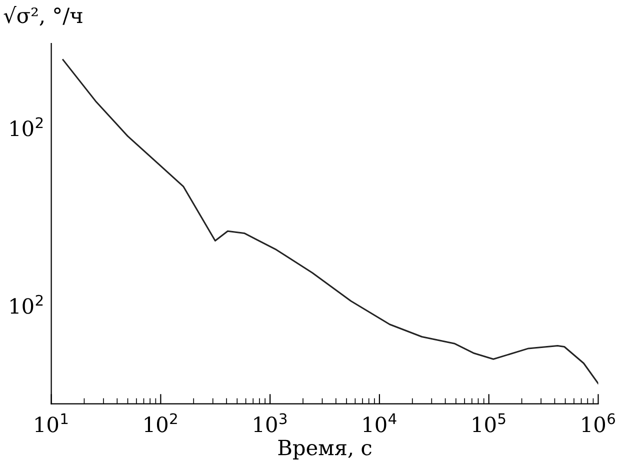 The image size is (618, 474). Describe the element at coordinates (598, 422) in the screenshot. I see `x-tick-label: 10$^{6}$` at that location.